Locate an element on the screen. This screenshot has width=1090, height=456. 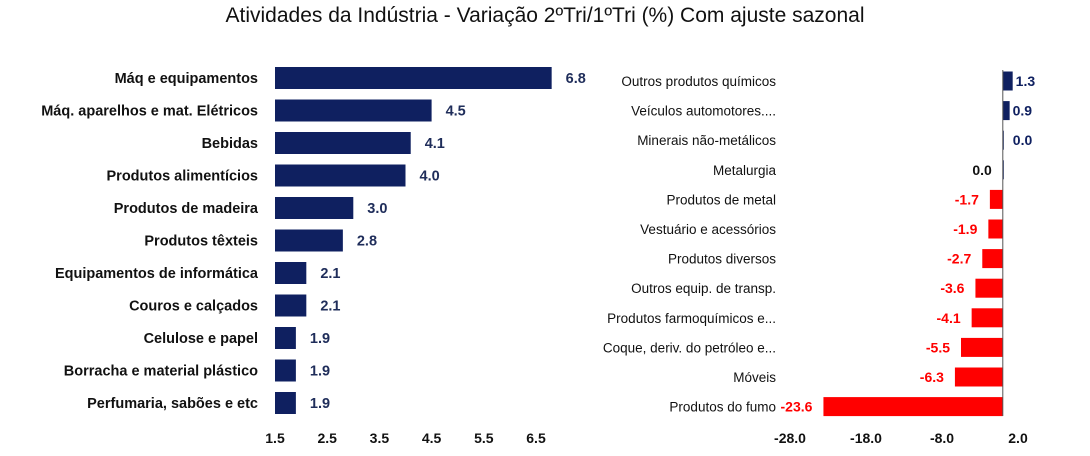
right-x-tick-4: 2.0 is located at coordinates (1018, 438).